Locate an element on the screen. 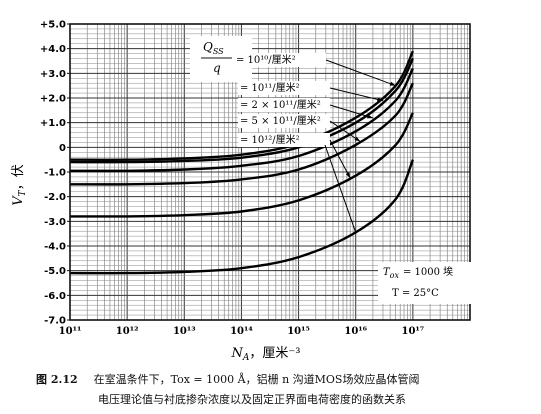 The image size is (541, 414). y-tick-label: -4.0 is located at coordinates (55, 247).